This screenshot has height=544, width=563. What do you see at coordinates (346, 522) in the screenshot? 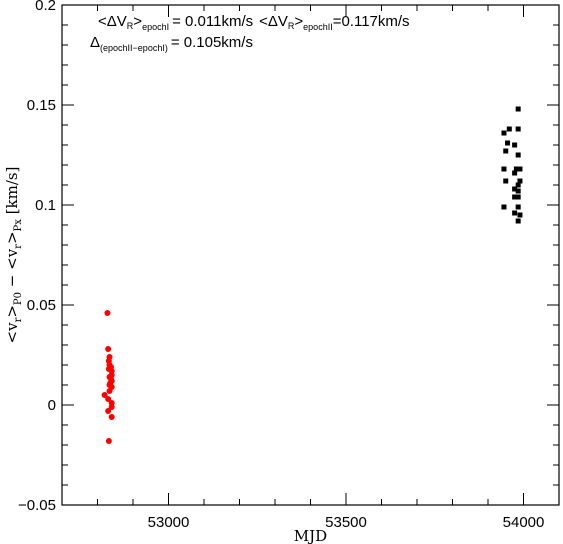
I see `x-tick-label: 53500` at bounding box center [346, 522].